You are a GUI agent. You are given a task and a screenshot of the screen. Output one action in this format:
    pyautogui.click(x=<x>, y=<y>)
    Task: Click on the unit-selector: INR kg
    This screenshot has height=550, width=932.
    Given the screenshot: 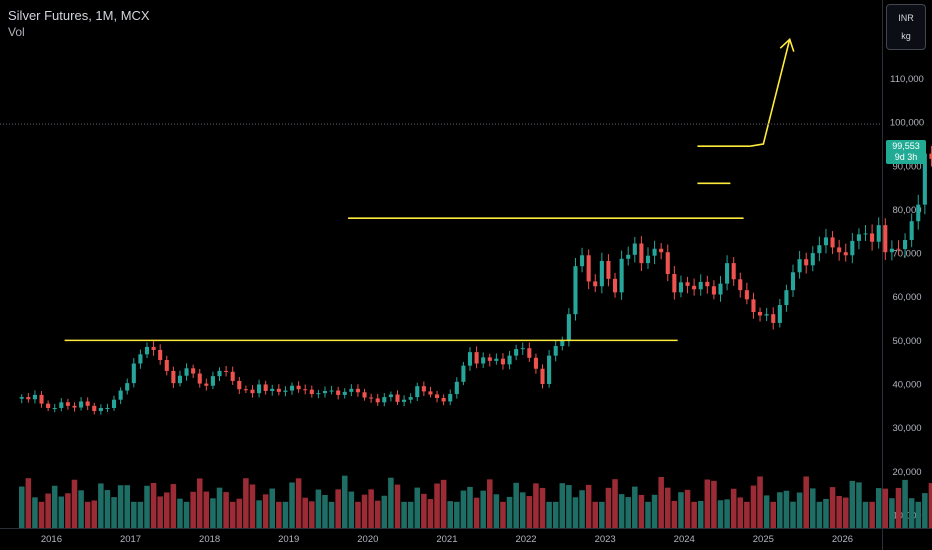 What is the action you would take?
    pyautogui.click(x=906, y=27)
    